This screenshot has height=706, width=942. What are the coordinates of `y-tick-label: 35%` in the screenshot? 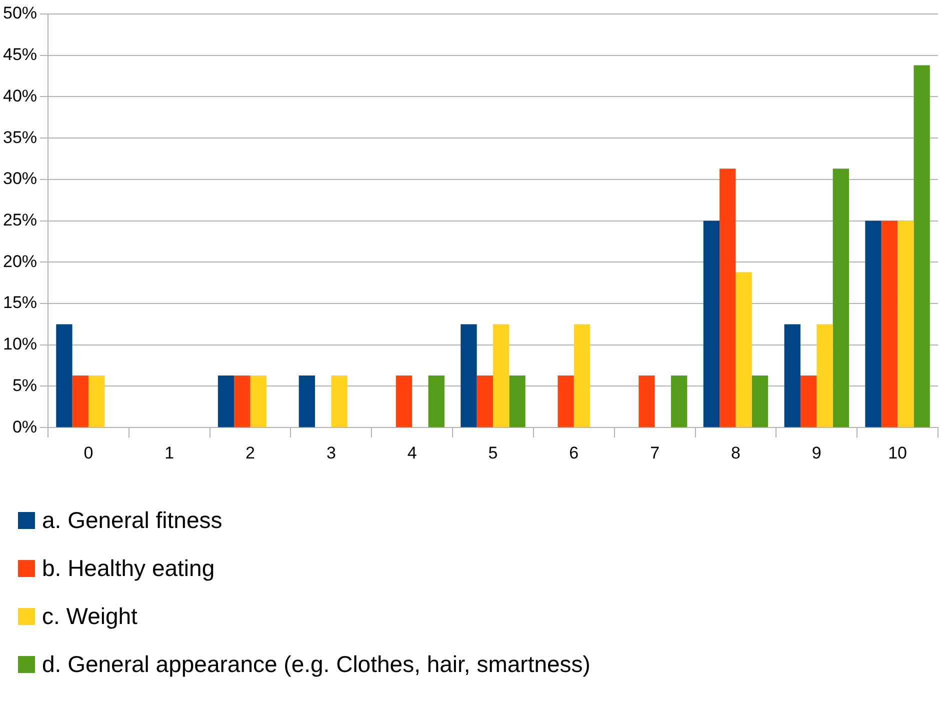 It's located at (20, 137).